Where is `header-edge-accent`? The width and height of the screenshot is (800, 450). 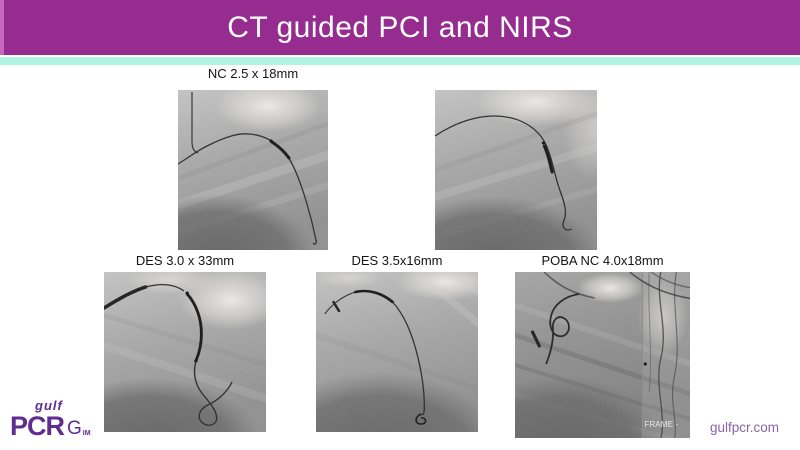 header-edge-accent is located at coordinates (2, 27).